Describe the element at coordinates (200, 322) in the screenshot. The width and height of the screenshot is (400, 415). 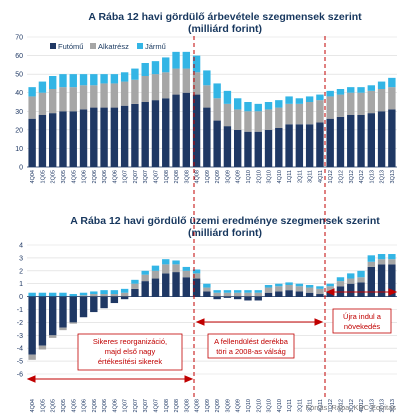
I see `arrow-crisis-head-left` at that location.